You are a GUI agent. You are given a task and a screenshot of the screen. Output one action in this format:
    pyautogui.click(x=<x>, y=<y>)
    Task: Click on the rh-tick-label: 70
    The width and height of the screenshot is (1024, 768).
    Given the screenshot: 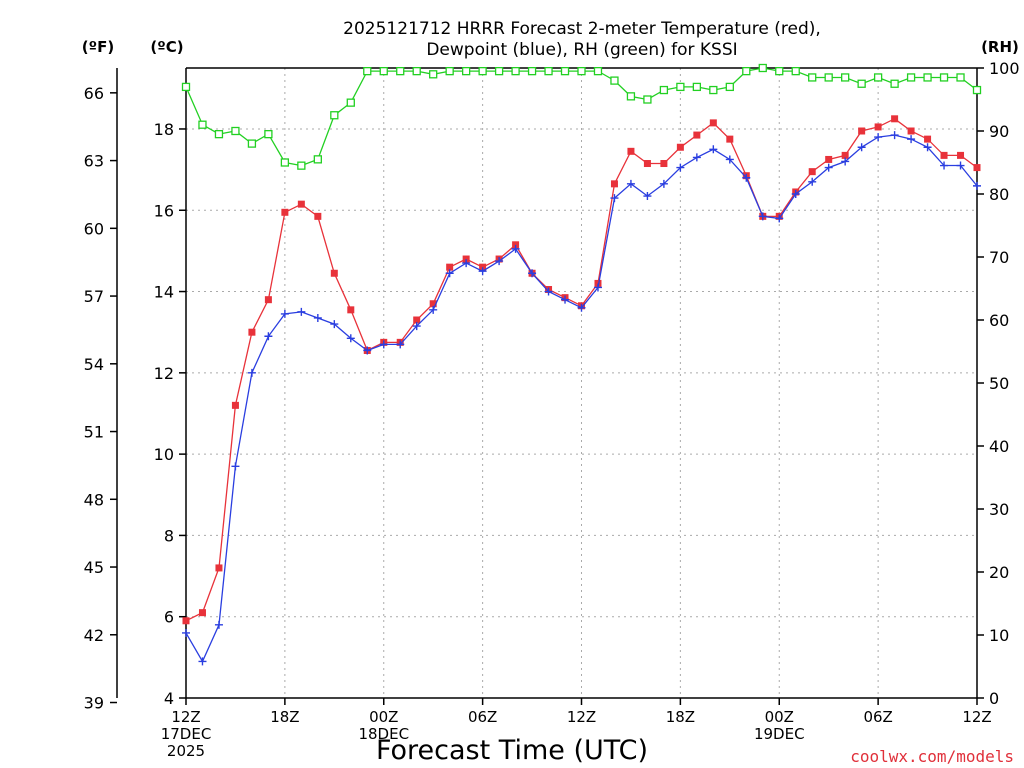 What is the action you would take?
    pyautogui.click(x=999, y=257)
    